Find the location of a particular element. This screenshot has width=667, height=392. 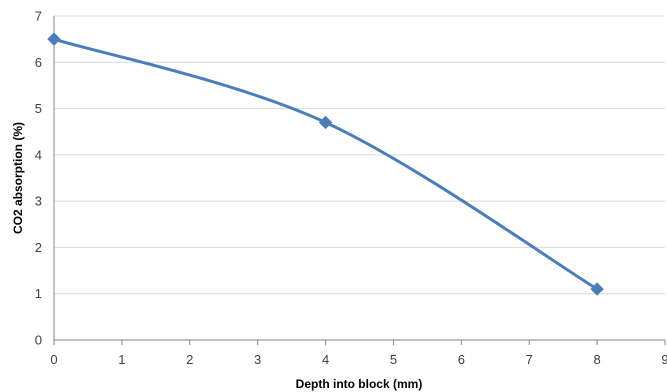

x-tick-label-0: 0 is located at coordinates (53, 359).